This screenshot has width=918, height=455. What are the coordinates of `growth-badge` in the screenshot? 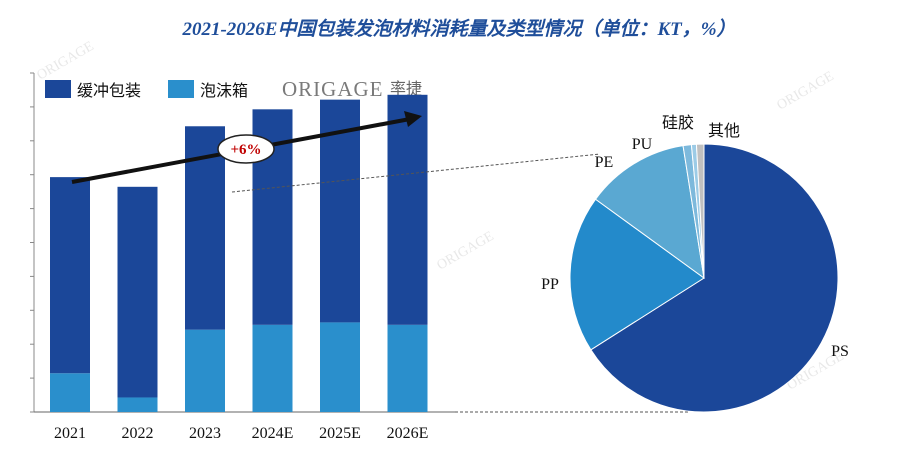 It's located at (246, 149).